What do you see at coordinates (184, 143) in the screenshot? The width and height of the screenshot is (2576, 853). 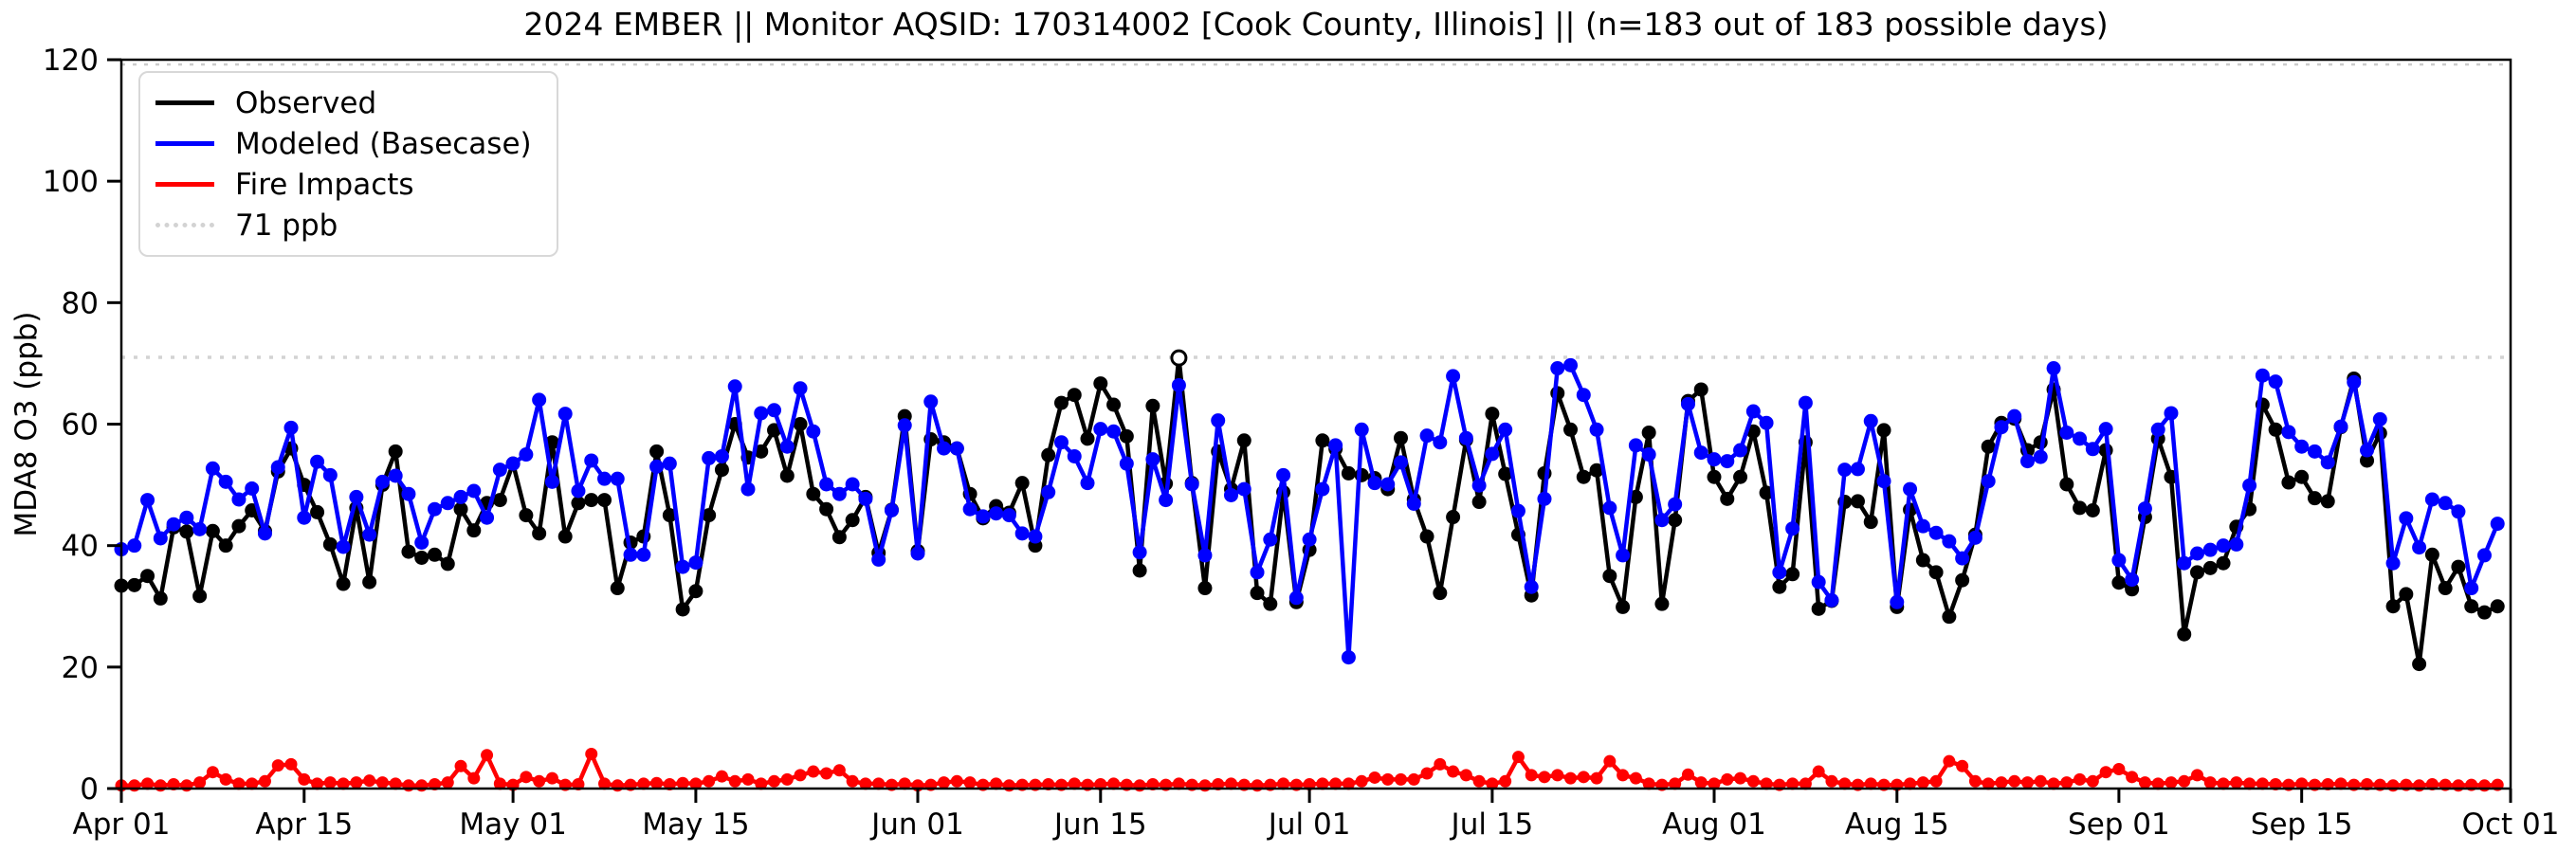 I see `modeled-line-swatch` at bounding box center [184, 143].